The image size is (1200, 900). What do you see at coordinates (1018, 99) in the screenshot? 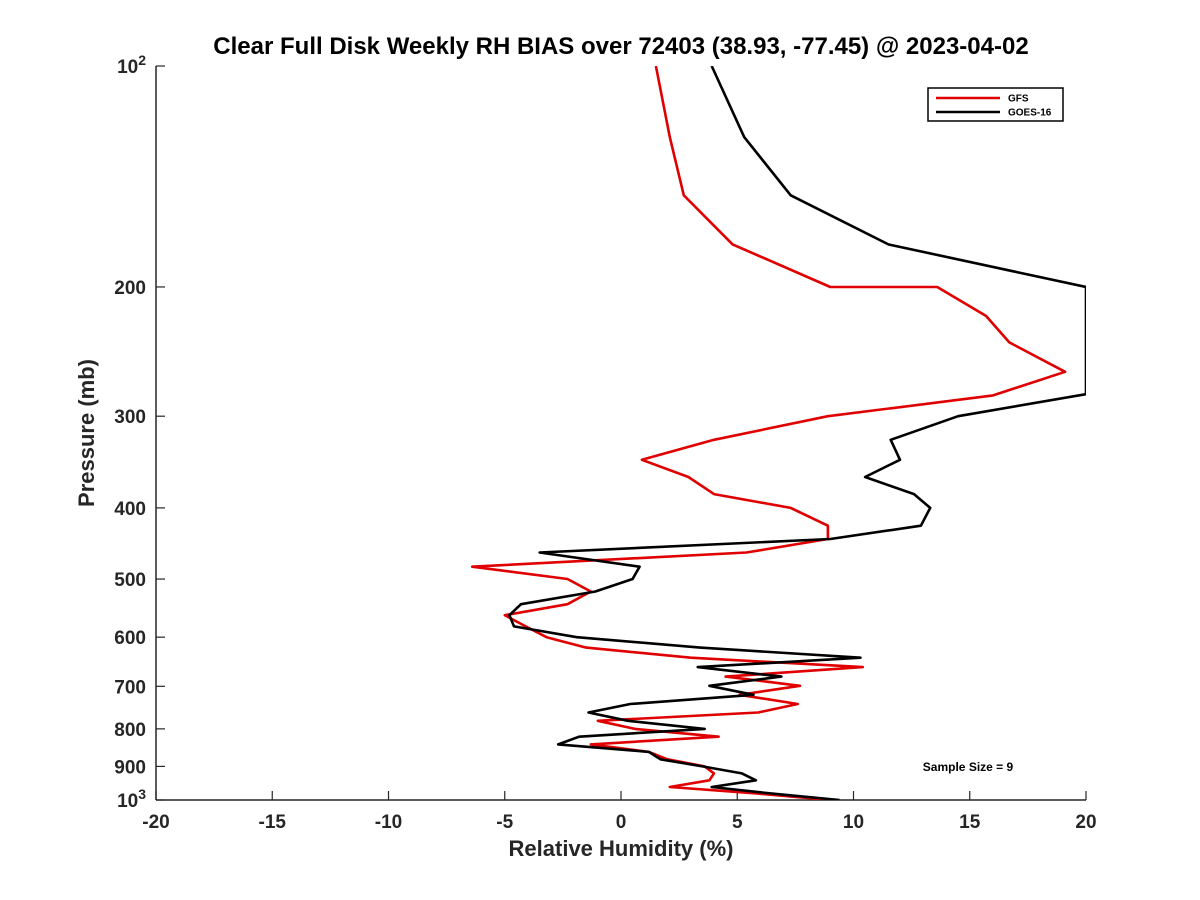
I see `legend-label-gfs: GFS` at bounding box center [1018, 99].